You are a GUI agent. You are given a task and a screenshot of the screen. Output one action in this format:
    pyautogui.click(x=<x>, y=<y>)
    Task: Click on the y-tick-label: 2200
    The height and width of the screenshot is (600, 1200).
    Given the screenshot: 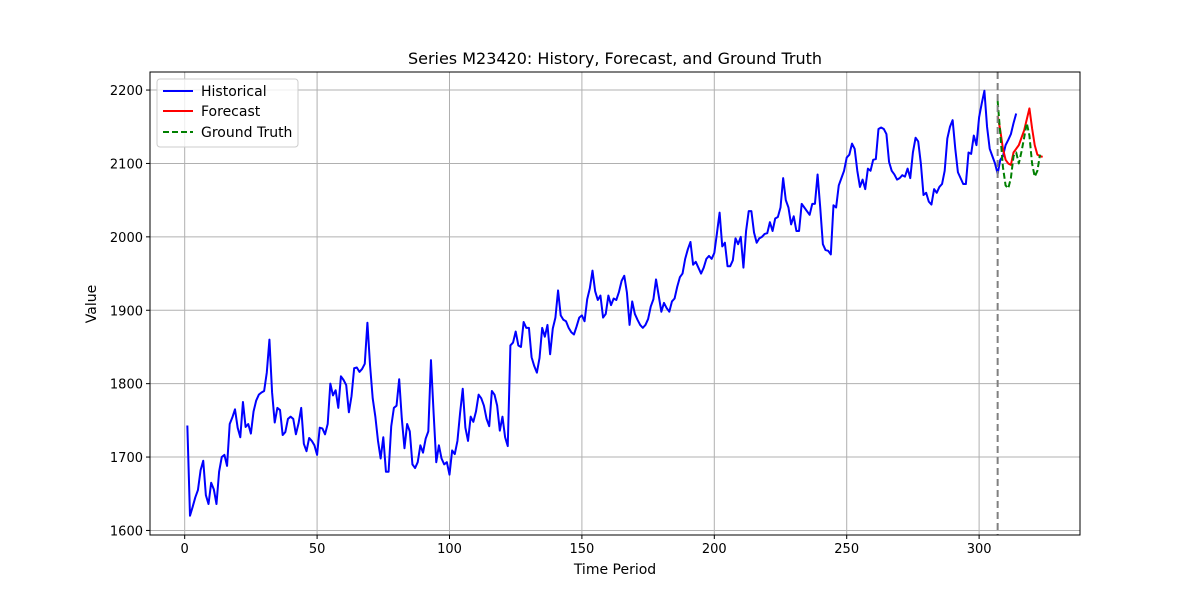 What is the action you would take?
    pyautogui.click(x=126, y=91)
    